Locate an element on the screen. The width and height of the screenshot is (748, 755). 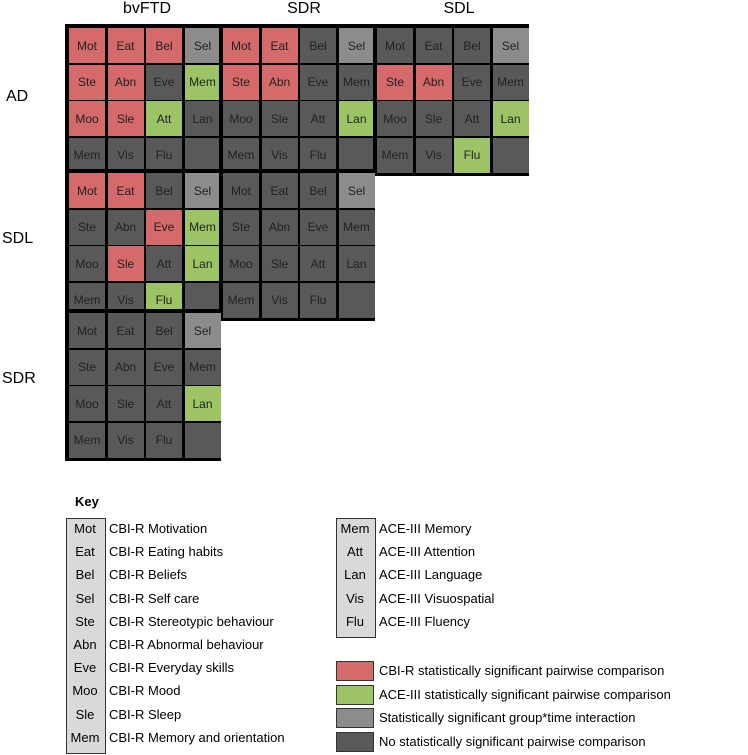
key-desc-ace: ACE-III Memory is located at coordinates (425, 528).